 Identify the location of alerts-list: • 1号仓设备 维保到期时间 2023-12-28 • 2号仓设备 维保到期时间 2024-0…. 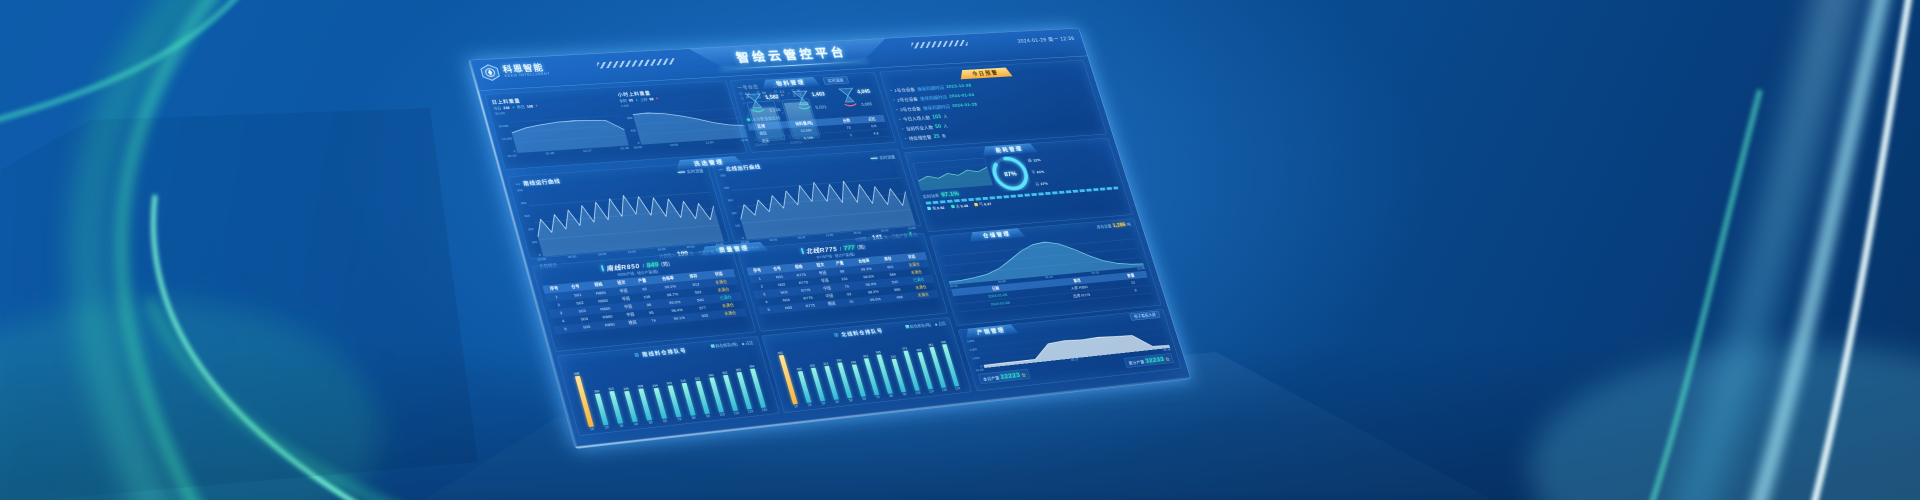
(995, 108).